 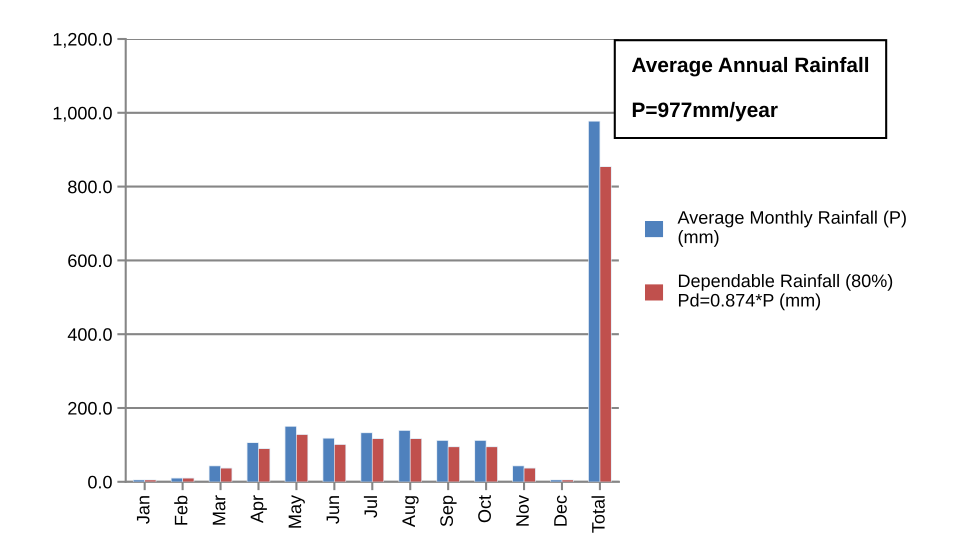 What do you see at coordinates (90, 187) in the screenshot?
I see `y-tick-label: 800.0` at bounding box center [90, 187].